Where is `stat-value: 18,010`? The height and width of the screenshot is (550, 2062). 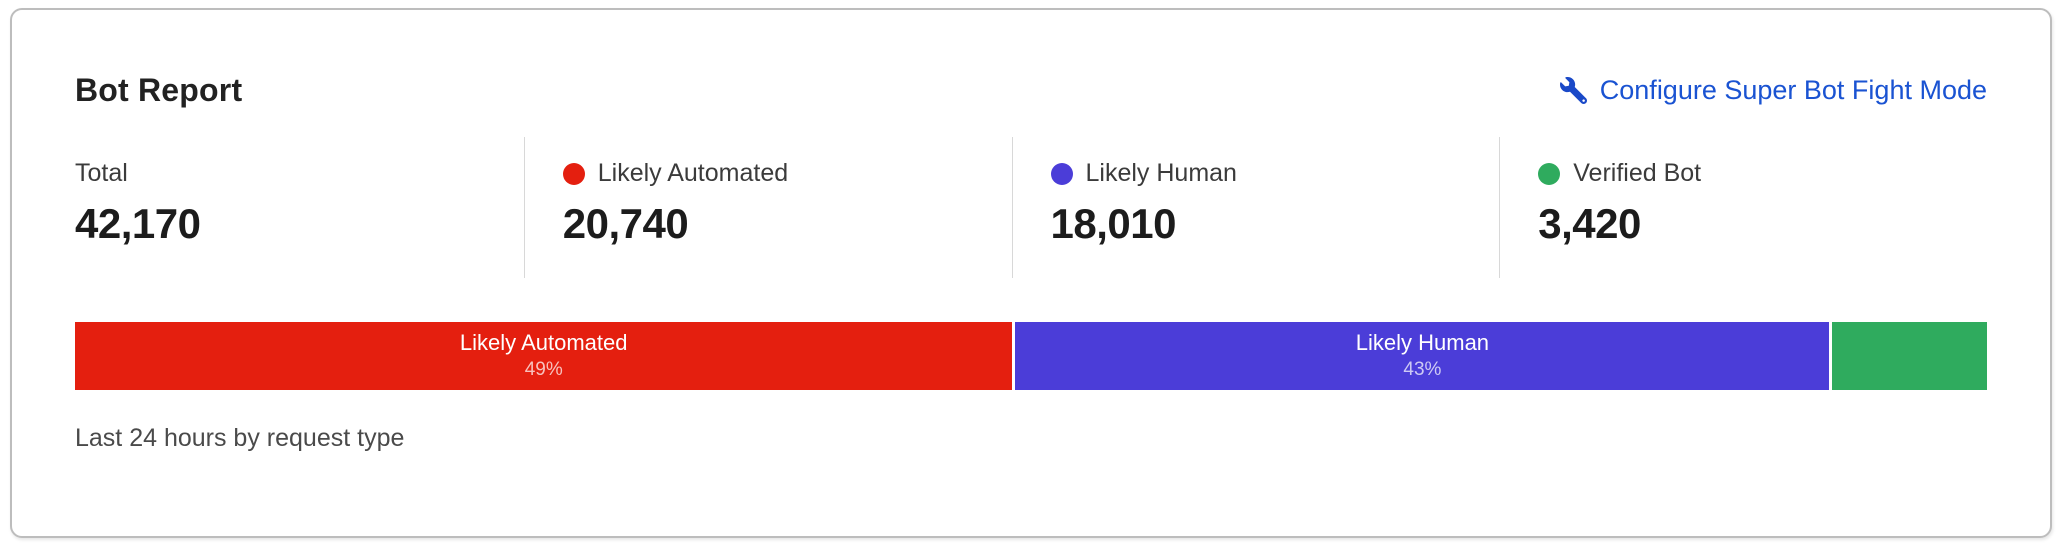 stat-value: 18,010 is located at coordinates (1113, 223).